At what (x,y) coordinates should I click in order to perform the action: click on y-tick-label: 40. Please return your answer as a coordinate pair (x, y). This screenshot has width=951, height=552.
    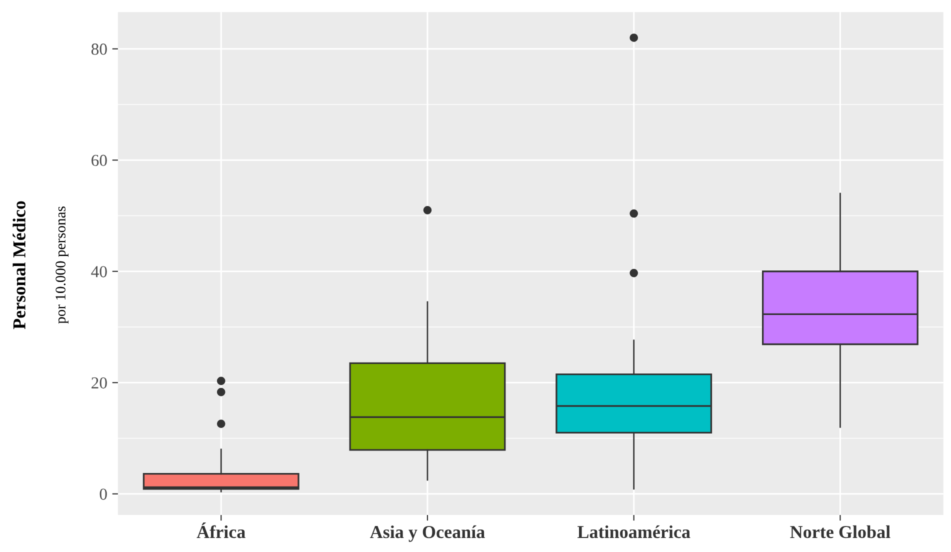
    Looking at the image, I should click on (99, 272).